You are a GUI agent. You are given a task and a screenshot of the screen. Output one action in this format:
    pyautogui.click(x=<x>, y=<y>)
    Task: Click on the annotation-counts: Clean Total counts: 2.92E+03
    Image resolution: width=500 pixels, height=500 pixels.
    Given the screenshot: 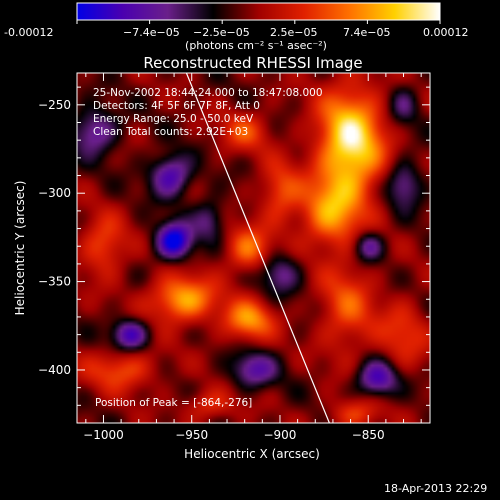 What is the action you would take?
    pyautogui.click(x=170, y=132)
    